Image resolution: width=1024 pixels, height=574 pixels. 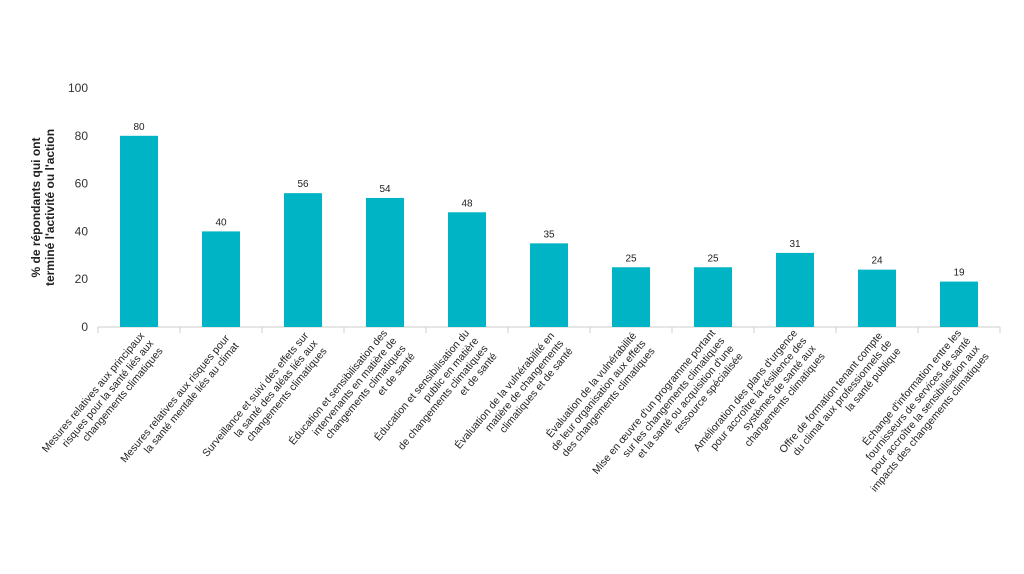 I want to click on y-tick-label: 40, so click(x=82, y=231).